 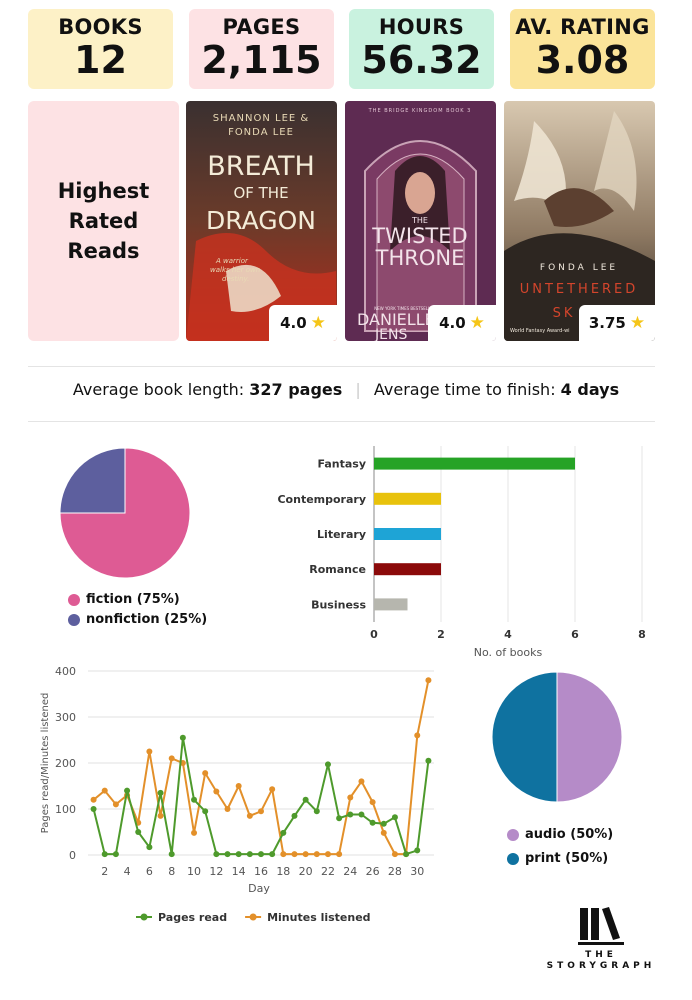 I want to click on category-label: Fantasy, so click(x=341, y=464).